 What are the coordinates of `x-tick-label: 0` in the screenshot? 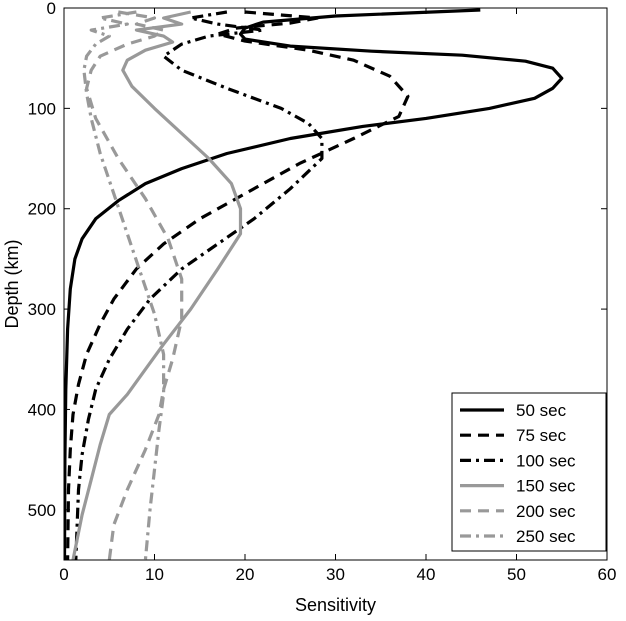 It's located at (63, 574).